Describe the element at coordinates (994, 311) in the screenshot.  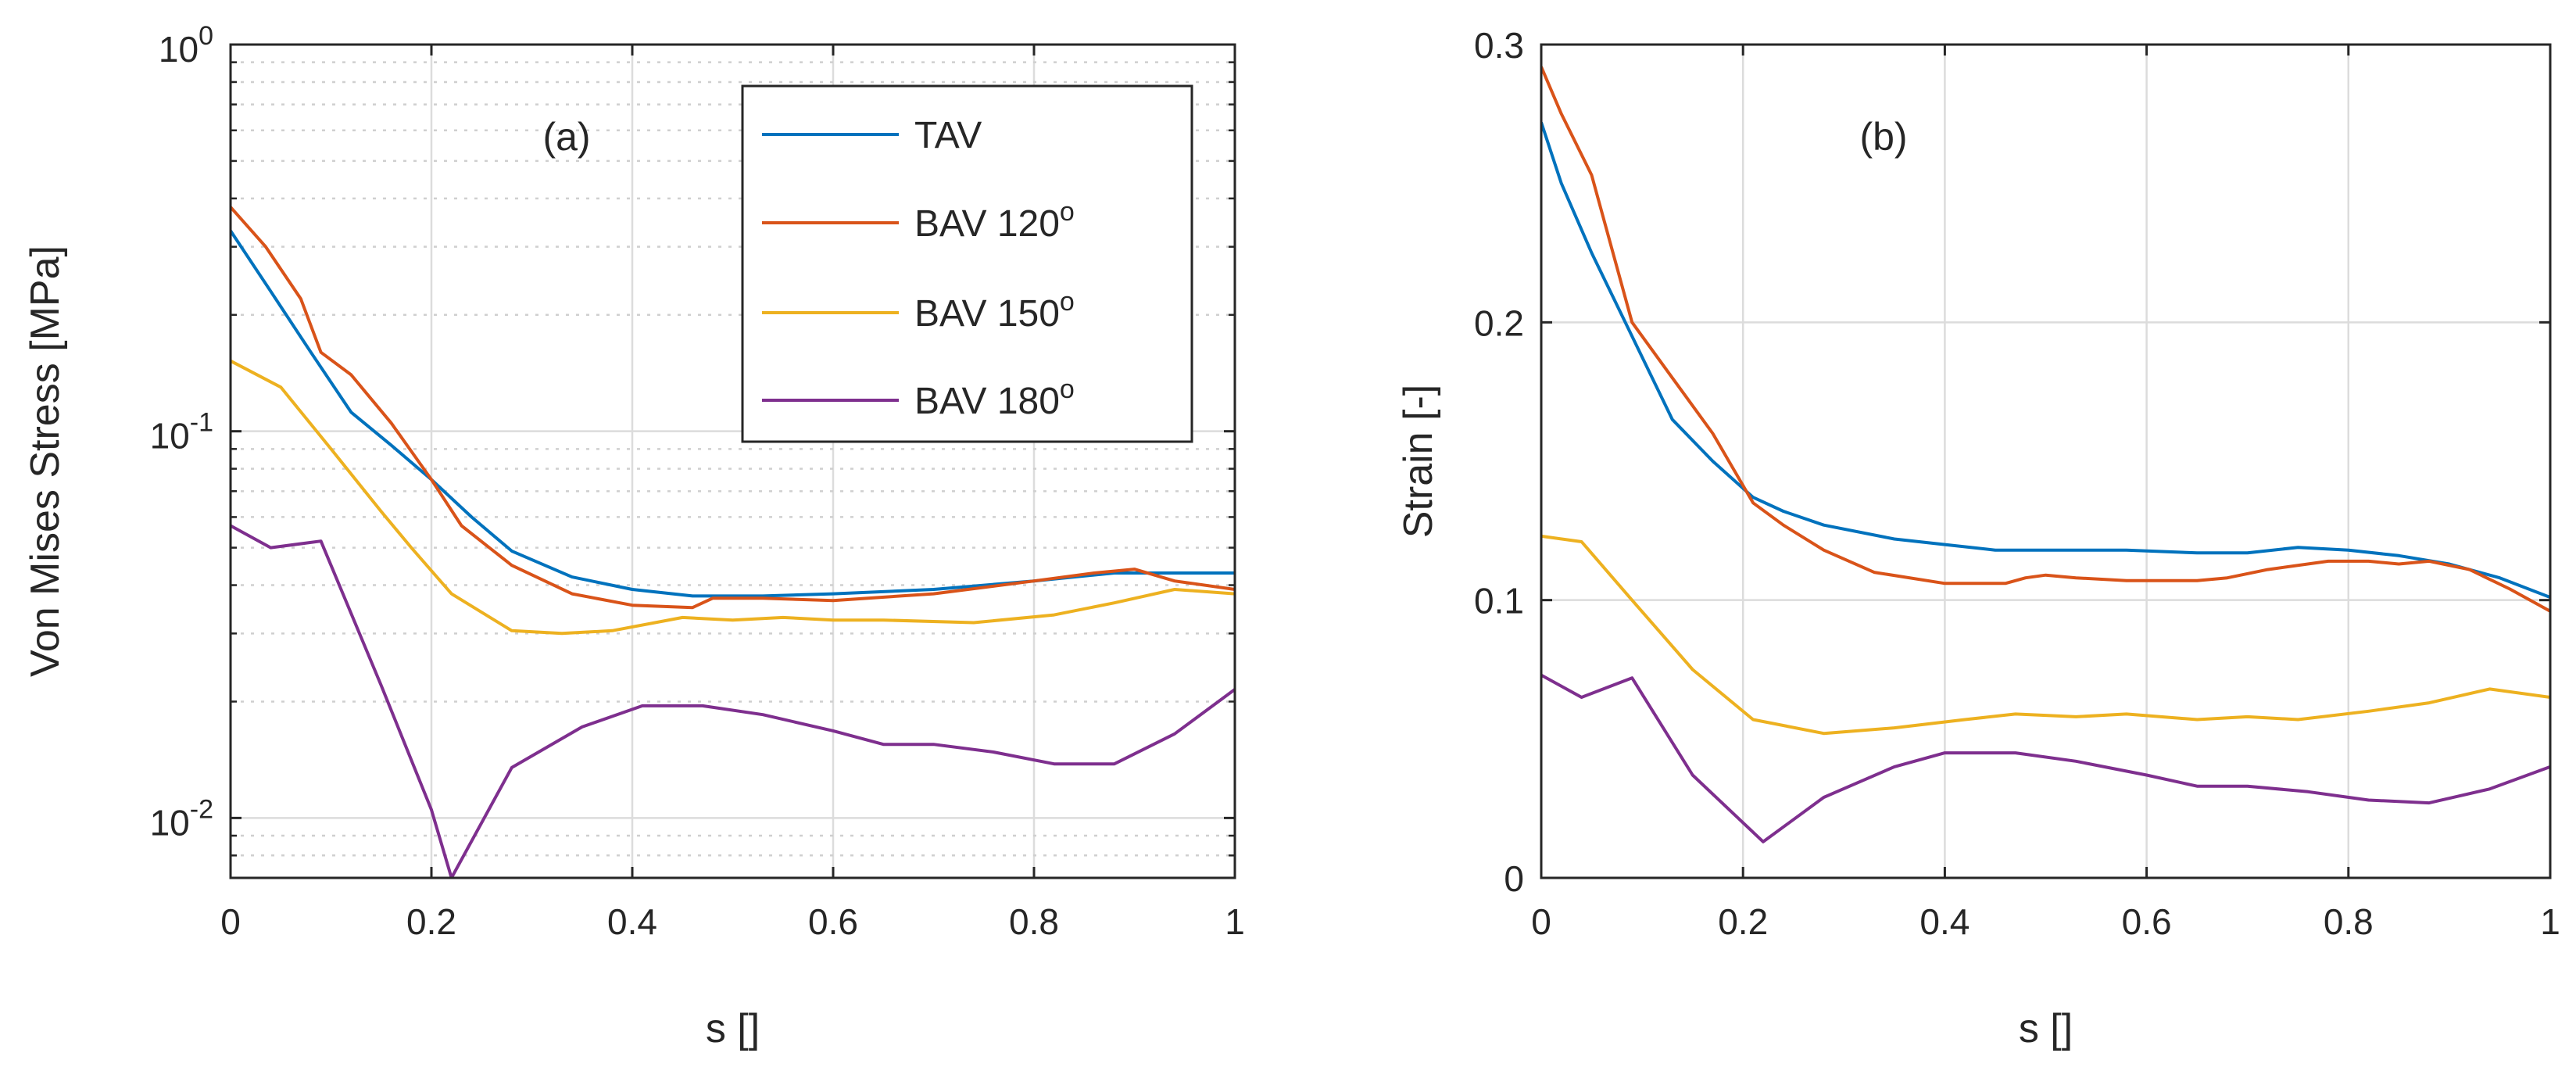
I see `legend-entry-label: BAV 150o` at that location.